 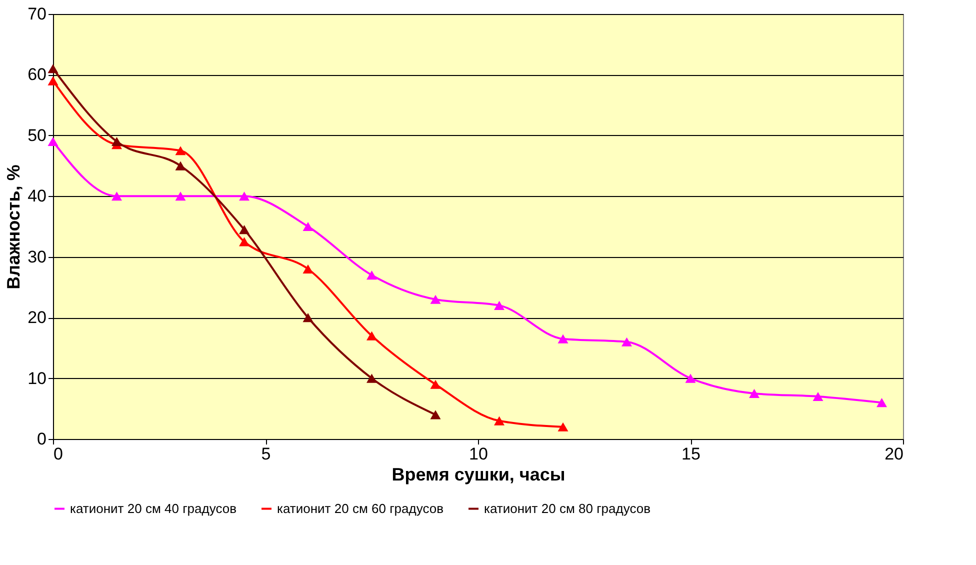 I want to click on legend-label: катионит 20 см 60 градусов, so click(x=360, y=508).